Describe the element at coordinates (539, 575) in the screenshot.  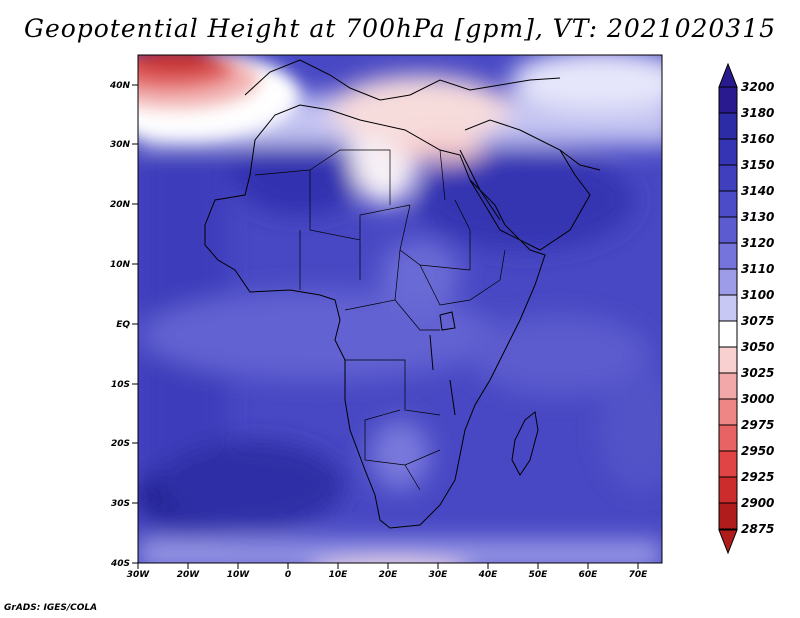
I see `lon-label-50e: 50E` at that location.